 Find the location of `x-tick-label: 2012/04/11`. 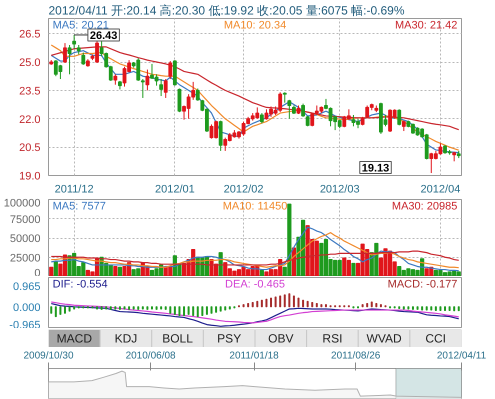

x-tick-label: 2012/04/11 is located at coordinates (461, 356).